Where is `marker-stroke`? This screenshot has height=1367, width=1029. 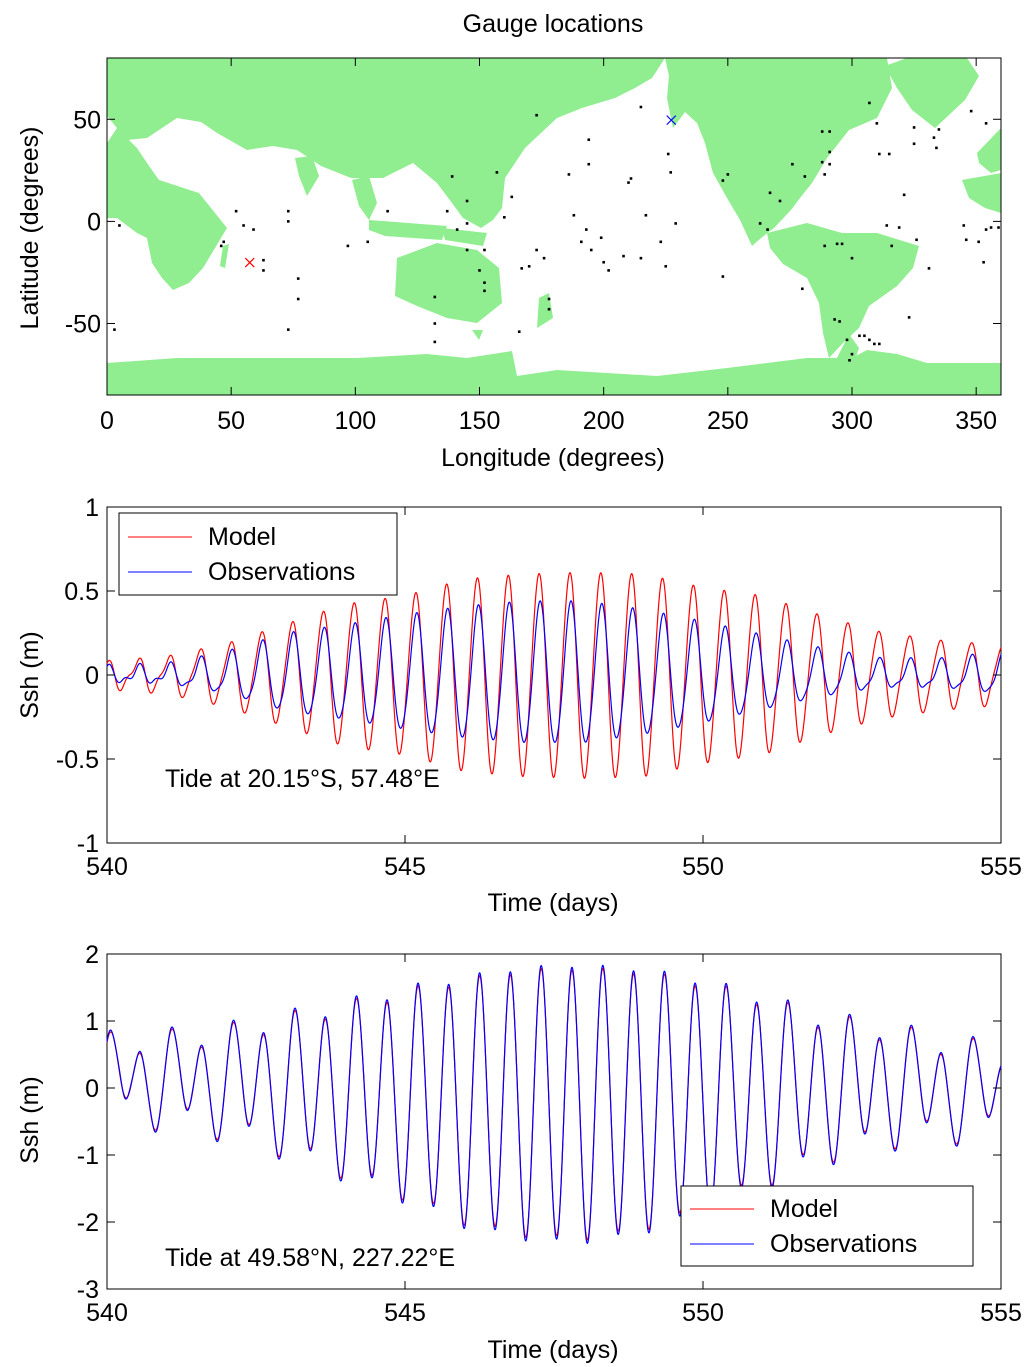 marker-stroke is located at coordinates (249, 262).